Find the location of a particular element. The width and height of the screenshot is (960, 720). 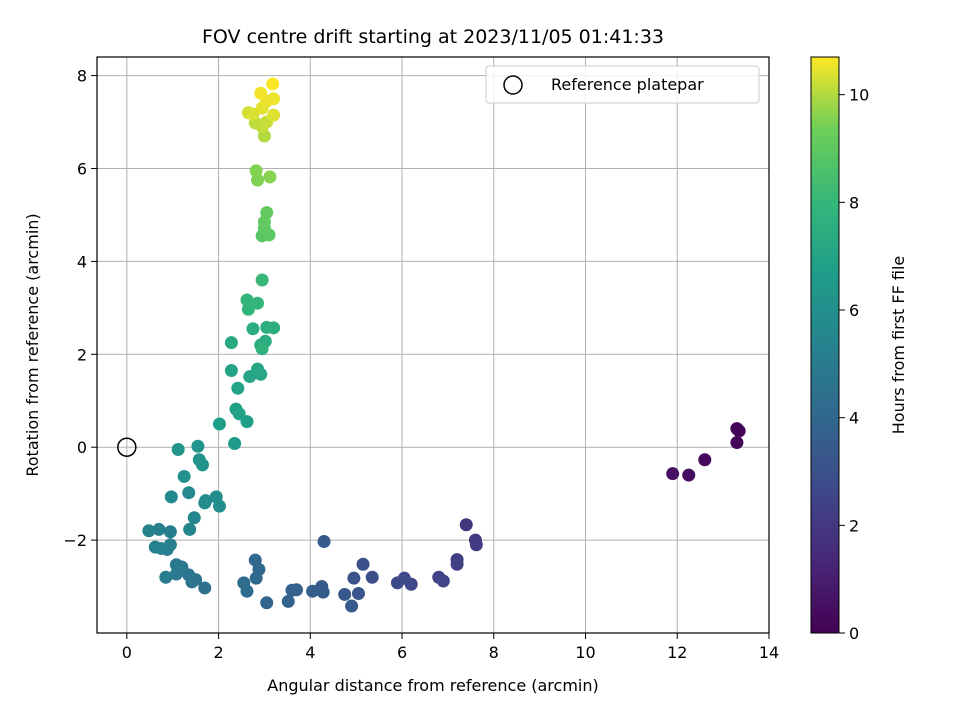

colorbar: 0 2 4 6 8 10 Hours from first FF file is located at coordinates (859, 349).